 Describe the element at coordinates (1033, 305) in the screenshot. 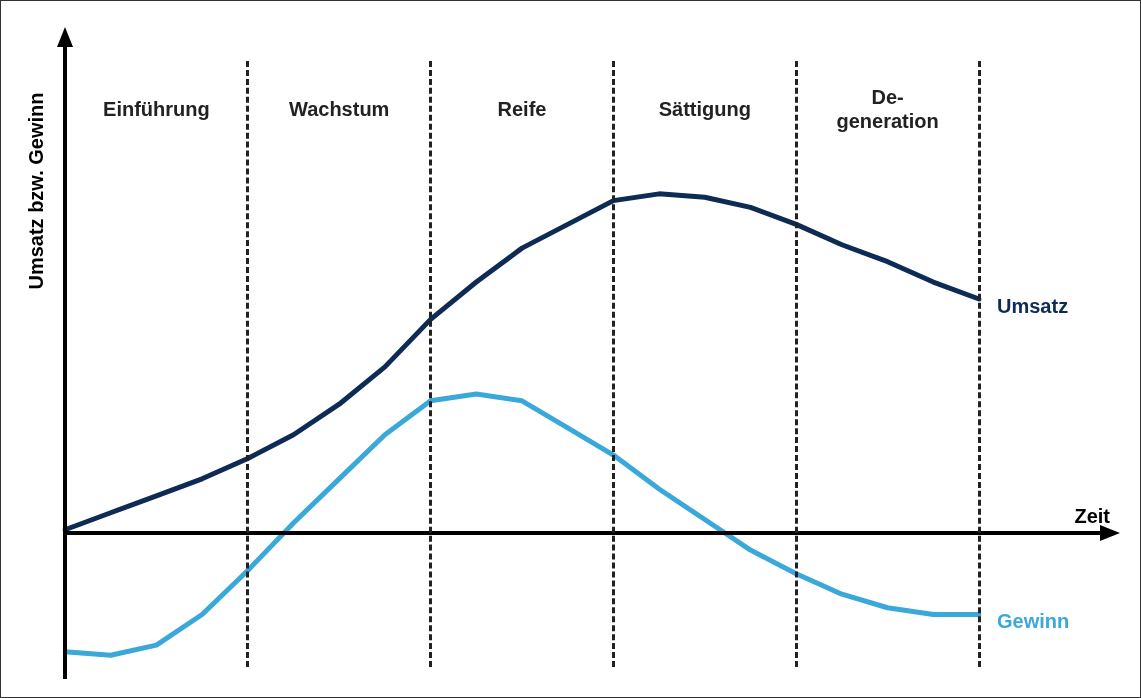

I see `series-label: Umsatz` at that location.